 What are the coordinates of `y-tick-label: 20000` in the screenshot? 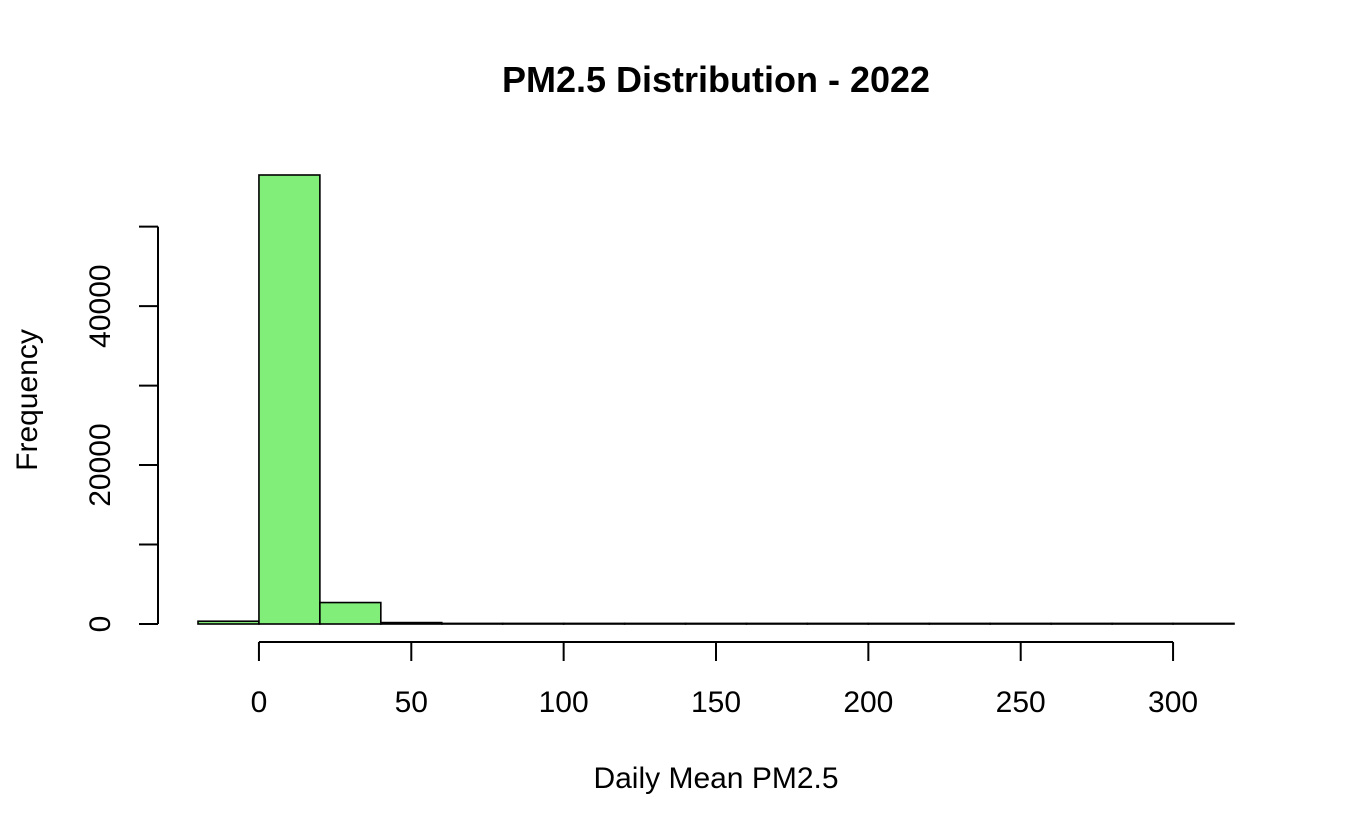 It's located at (100, 464).